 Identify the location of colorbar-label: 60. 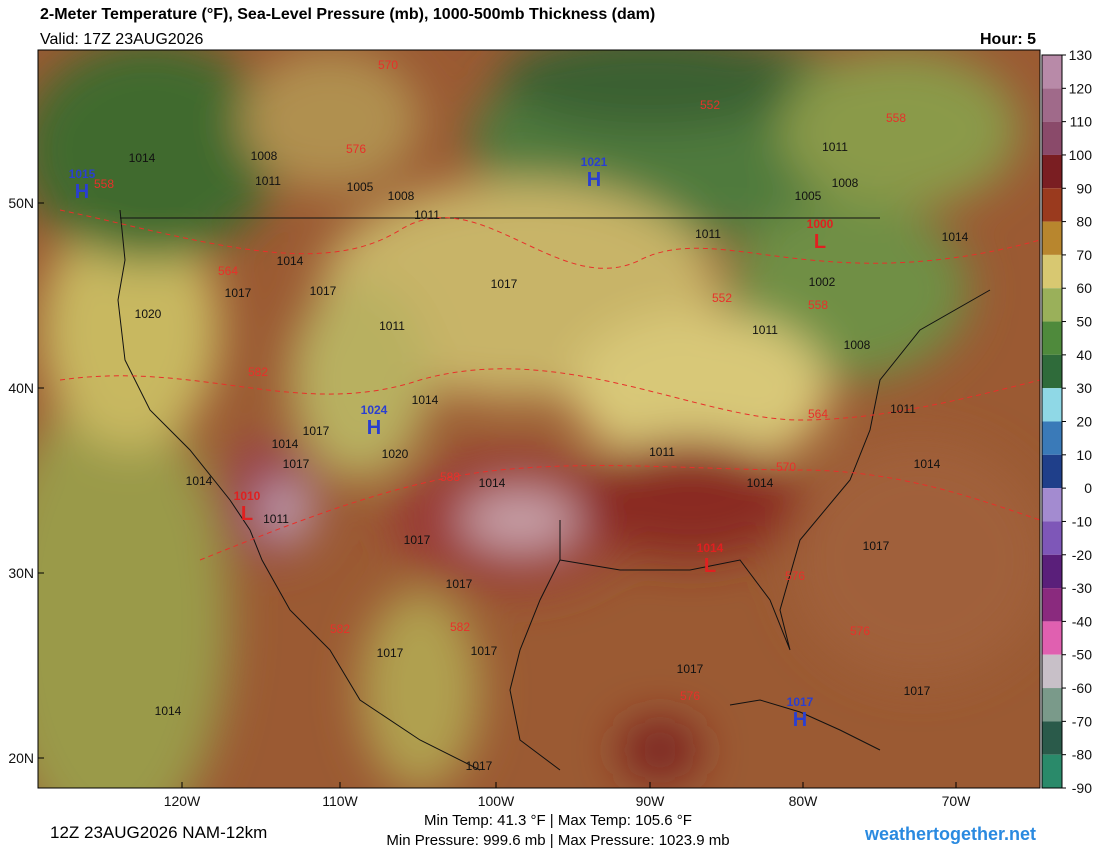
(1084, 288).